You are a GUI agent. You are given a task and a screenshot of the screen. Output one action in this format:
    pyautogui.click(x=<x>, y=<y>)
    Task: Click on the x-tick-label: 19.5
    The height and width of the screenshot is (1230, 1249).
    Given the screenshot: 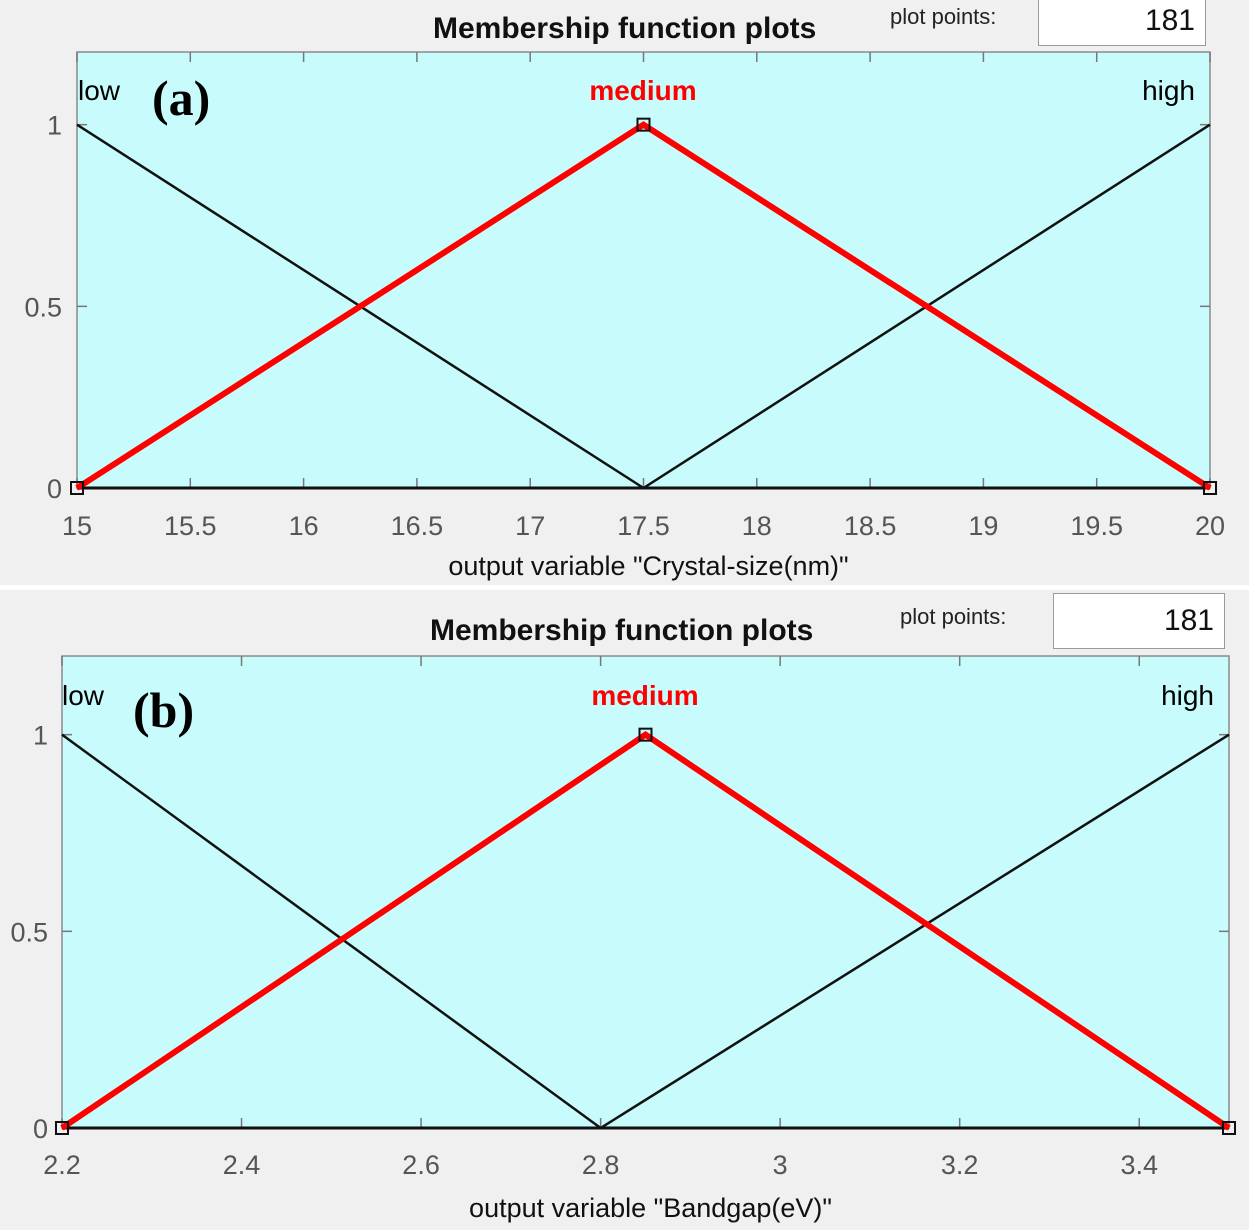 What is the action you would take?
    pyautogui.click(x=1096, y=526)
    